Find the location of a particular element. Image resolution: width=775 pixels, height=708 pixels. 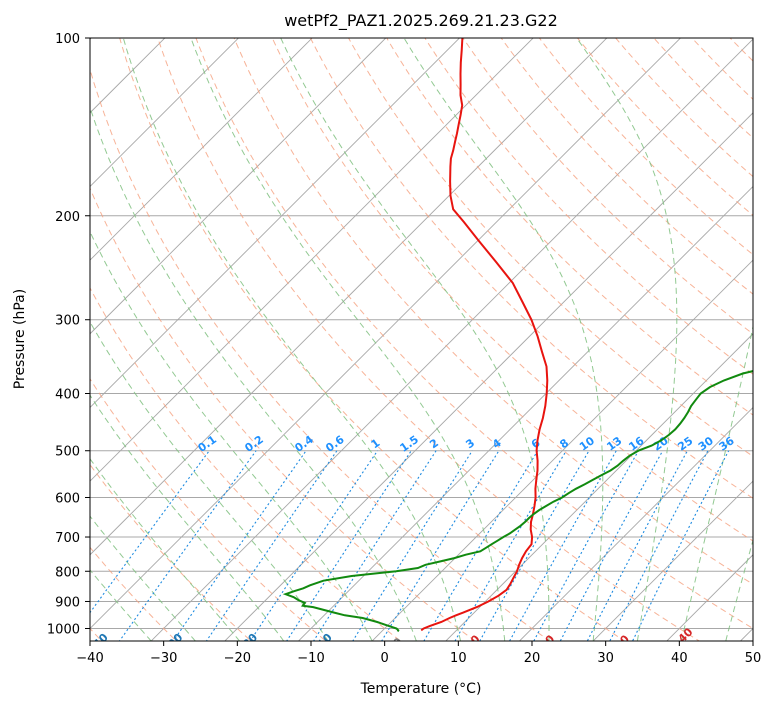

x-tick-label: −20 is located at coordinates (237, 658).